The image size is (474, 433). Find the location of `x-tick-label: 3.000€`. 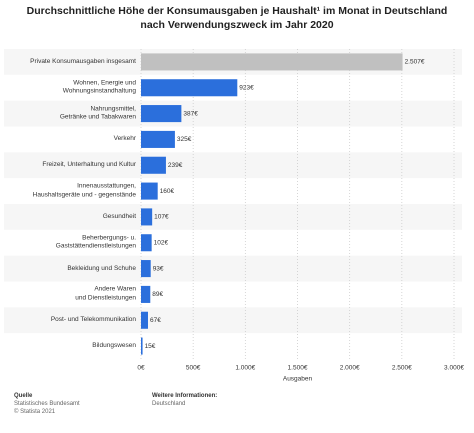

x-tick-label: 3.000€ is located at coordinates (454, 368).